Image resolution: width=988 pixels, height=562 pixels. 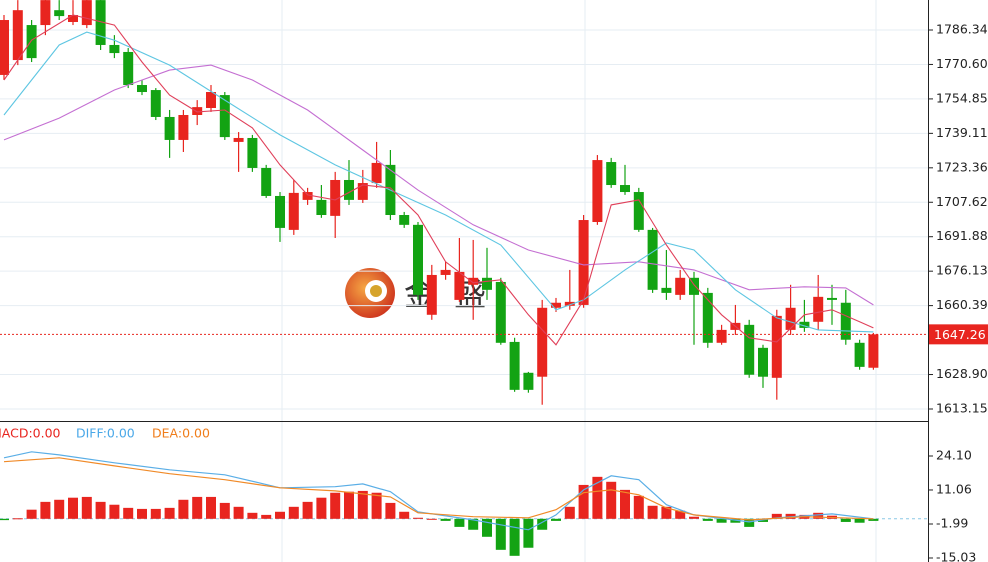 I want to click on logo-dot, so click(x=376, y=291).